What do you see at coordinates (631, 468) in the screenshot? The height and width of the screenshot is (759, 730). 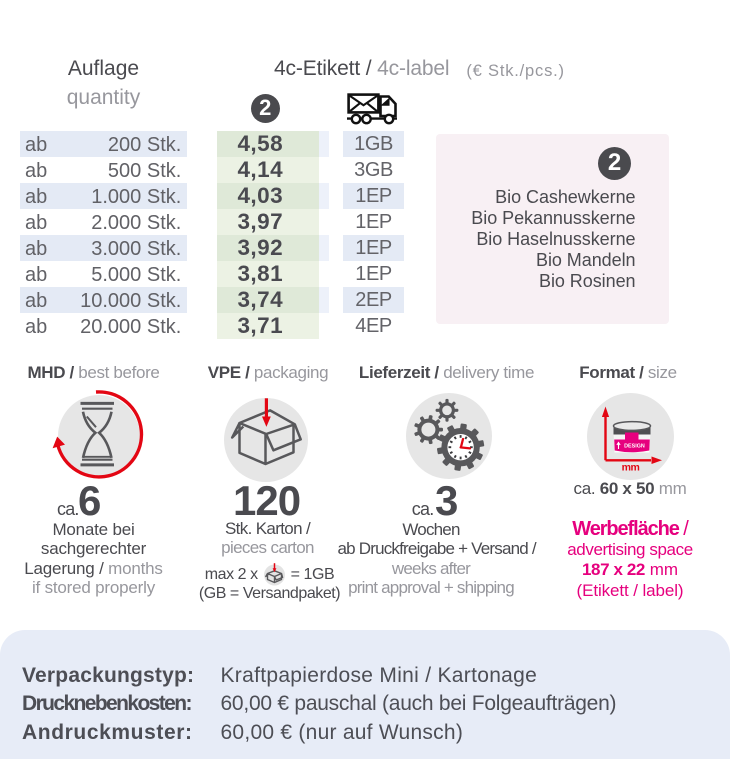 I see `svg-text: mm` at bounding box center [631, 468].